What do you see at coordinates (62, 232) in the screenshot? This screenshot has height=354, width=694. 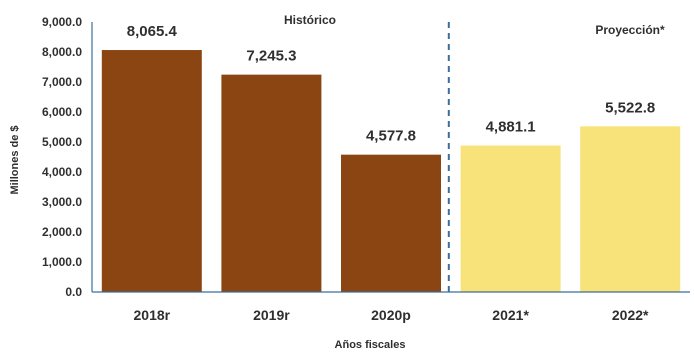 I see `y-tick-label: 2,000.0` at bounding box center [62, 232].